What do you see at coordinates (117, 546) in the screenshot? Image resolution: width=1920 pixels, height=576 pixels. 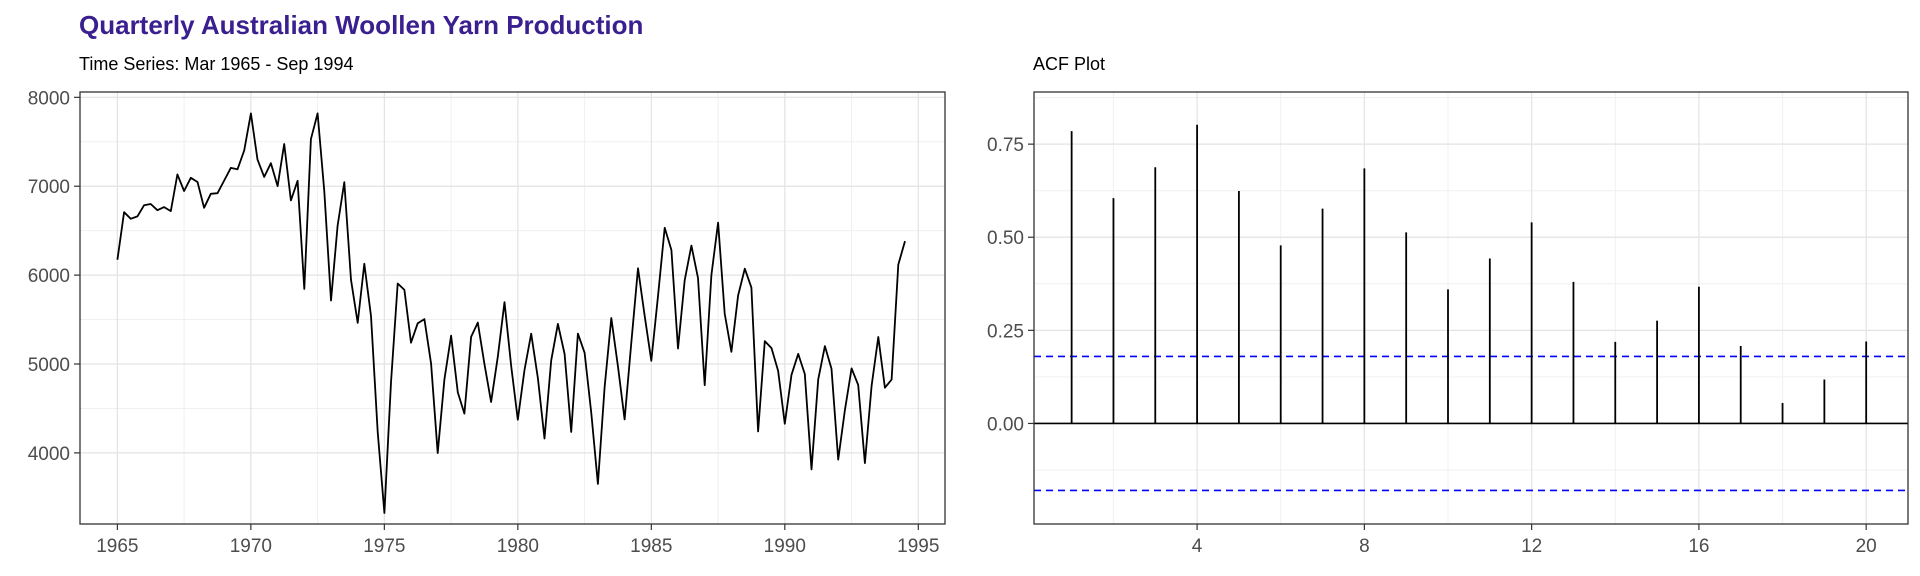 I see `x-tick-label: 1965` at bounding box center [117, 546].